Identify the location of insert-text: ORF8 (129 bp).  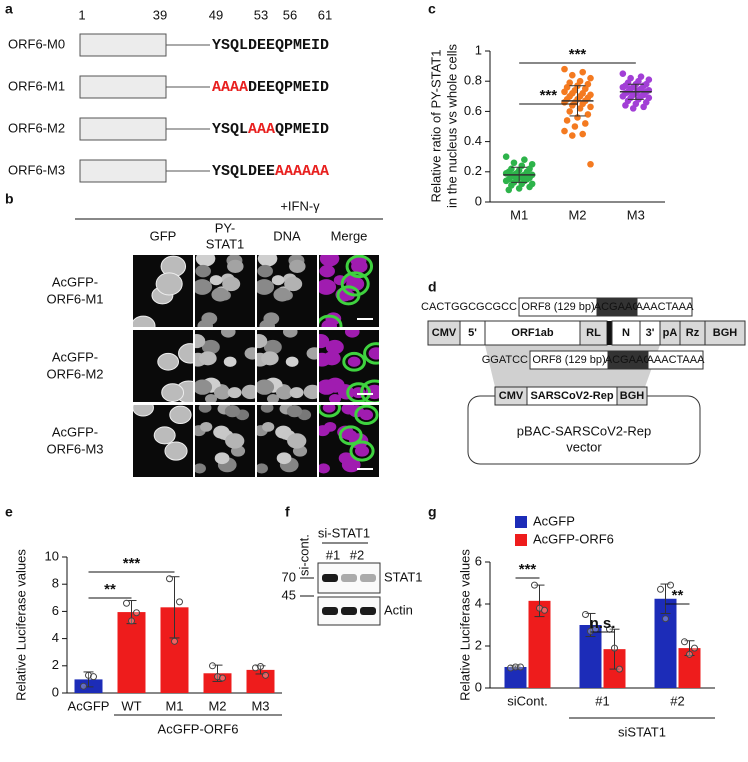
(557, 307).